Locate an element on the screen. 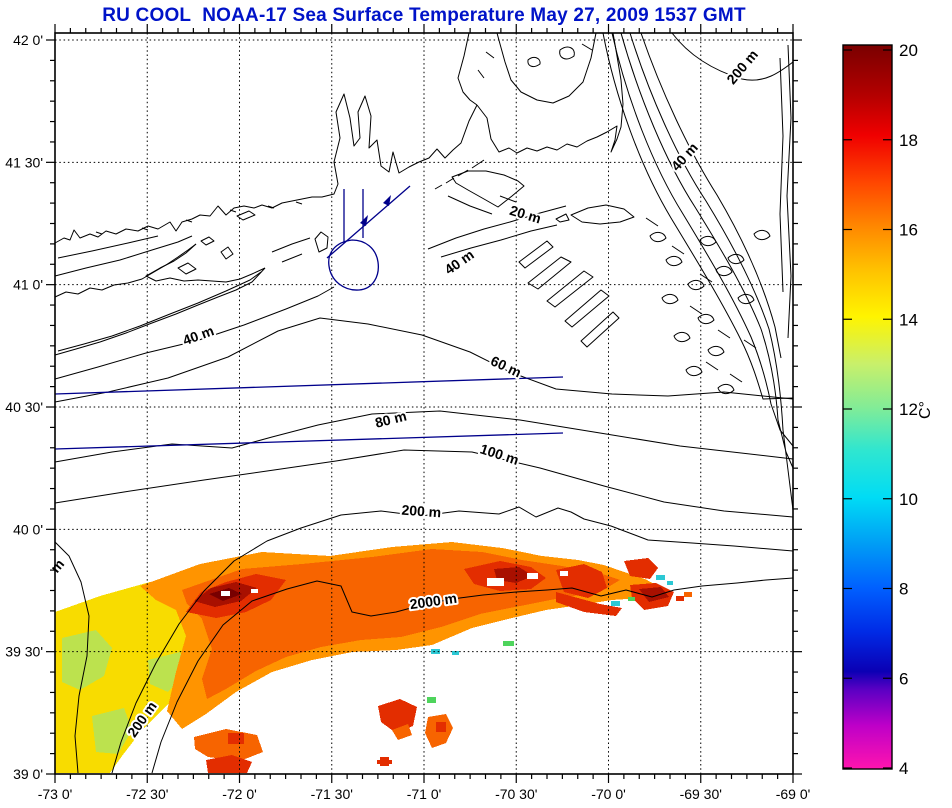  elizabeth-islands is located at coordinates (459, 174).